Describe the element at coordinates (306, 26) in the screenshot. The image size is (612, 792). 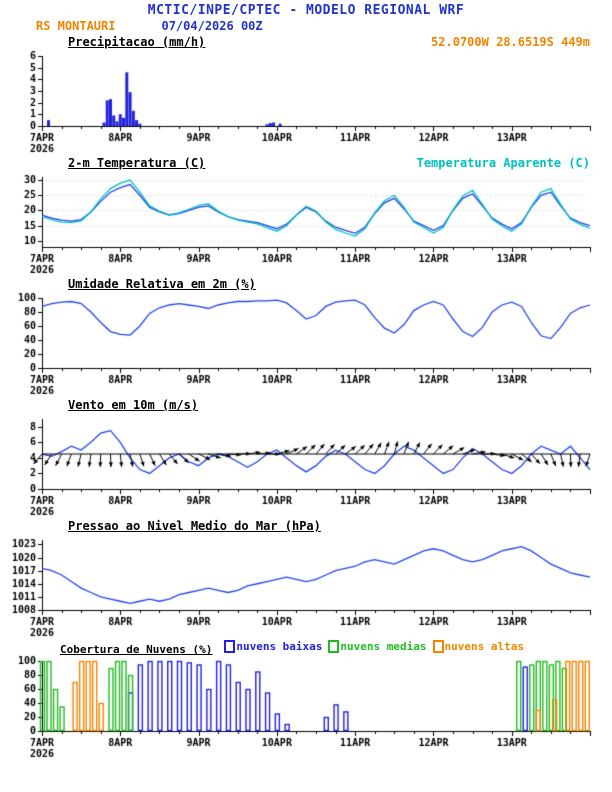
I see `report-subheader: RS MONTAURI 07/04/2026 00Z` at that location.